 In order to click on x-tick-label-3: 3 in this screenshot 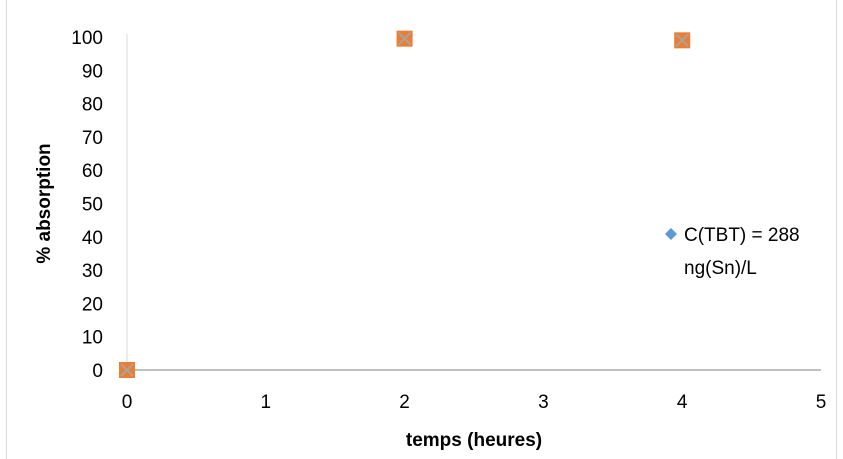, I will do `click(543, 402)`.